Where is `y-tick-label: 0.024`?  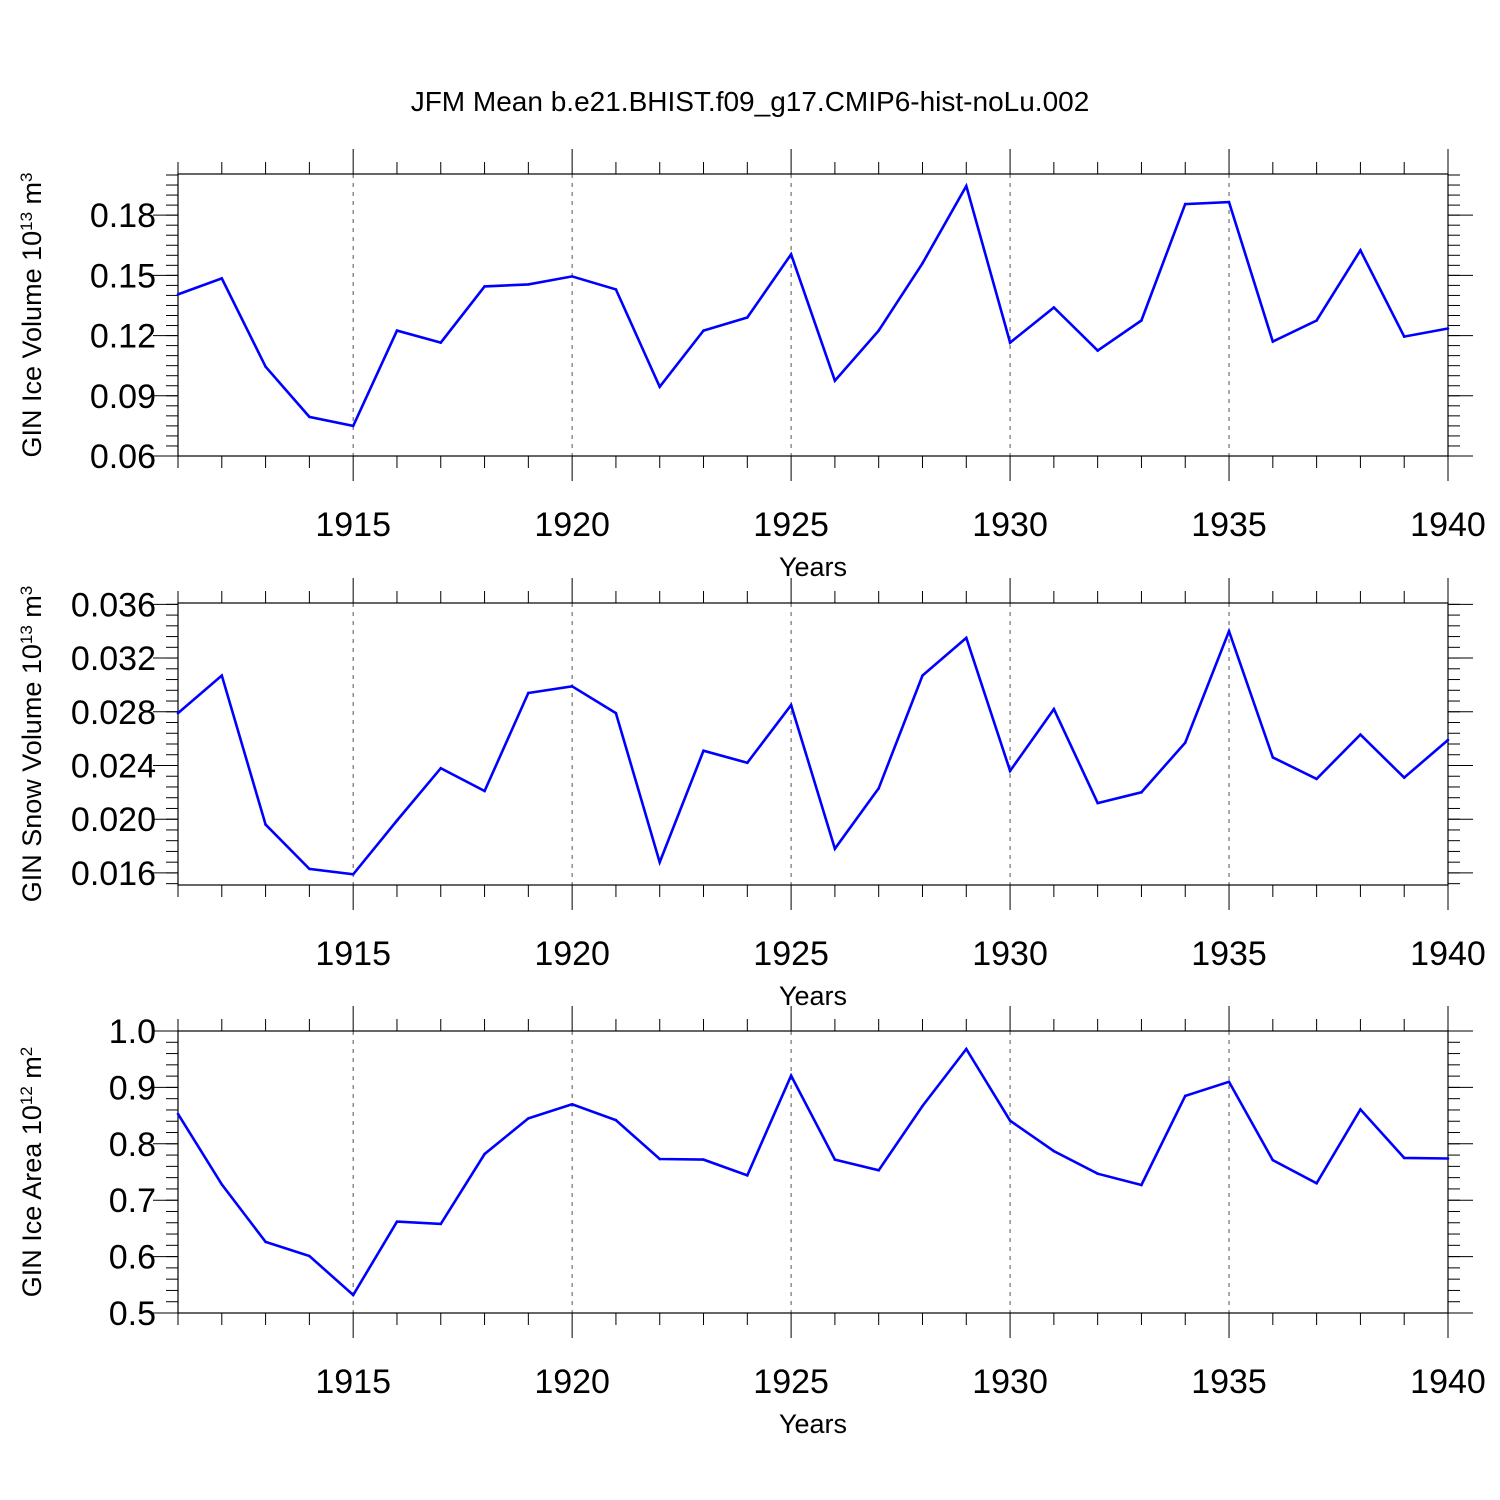
y-tick-label: 0.024 is located at coordinates (113, 766).